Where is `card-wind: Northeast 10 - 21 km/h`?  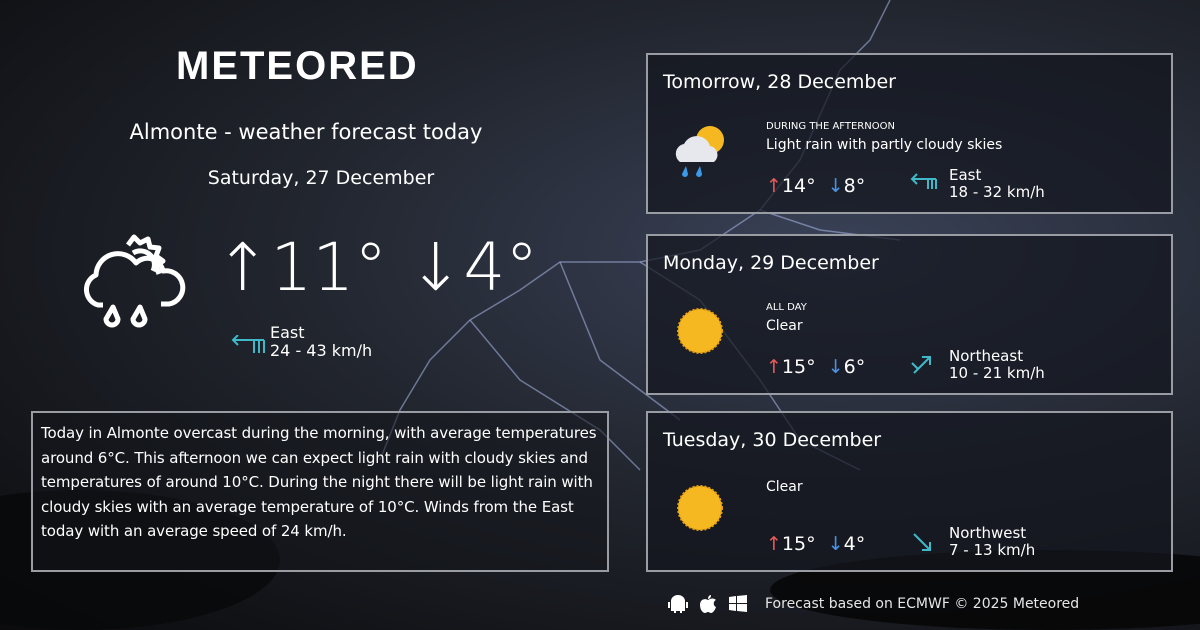 card-wind: Northeast 10 - 21 km/h is located at coordinates (997, 364).